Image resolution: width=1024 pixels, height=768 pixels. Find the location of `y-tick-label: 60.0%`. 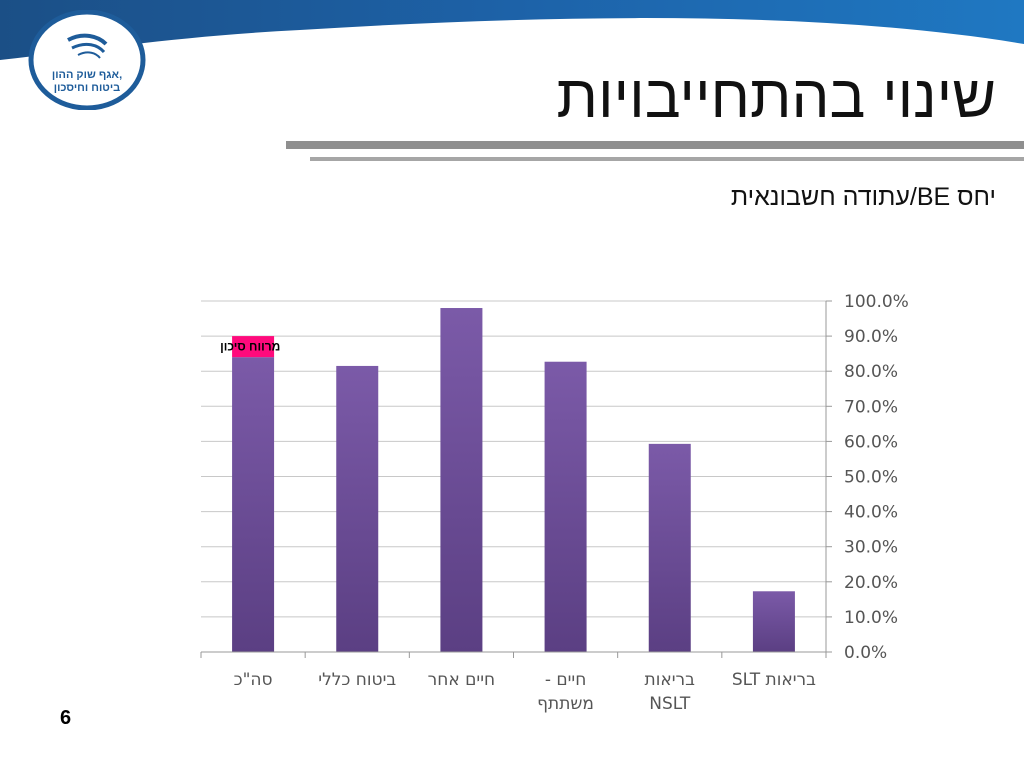

y-tick-label: 60.0% is located at coordinates (871, 442).